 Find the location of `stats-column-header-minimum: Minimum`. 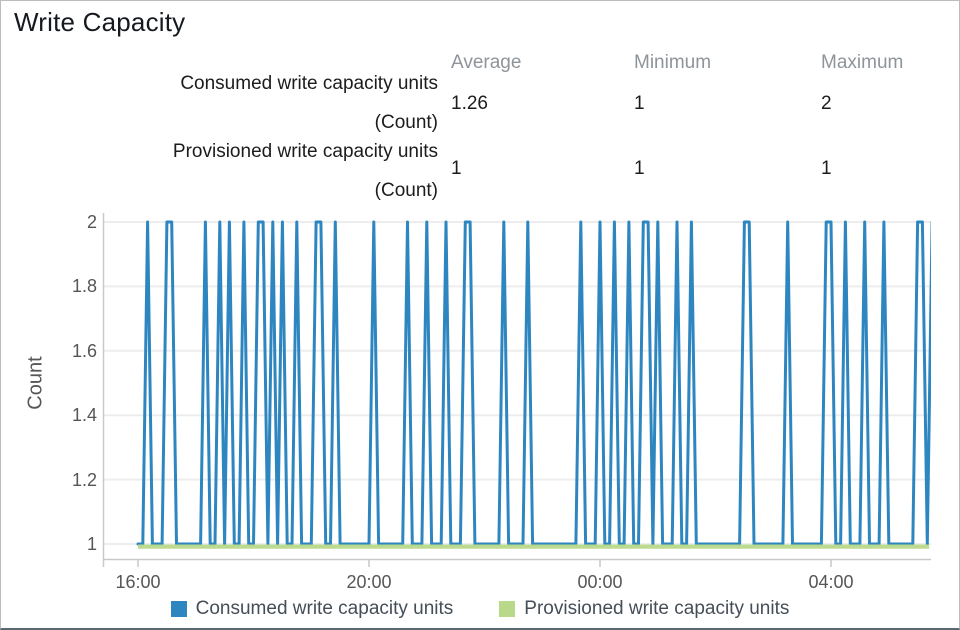

stats-column-header-minimum: Minimum is located at coordinates (673, 62).